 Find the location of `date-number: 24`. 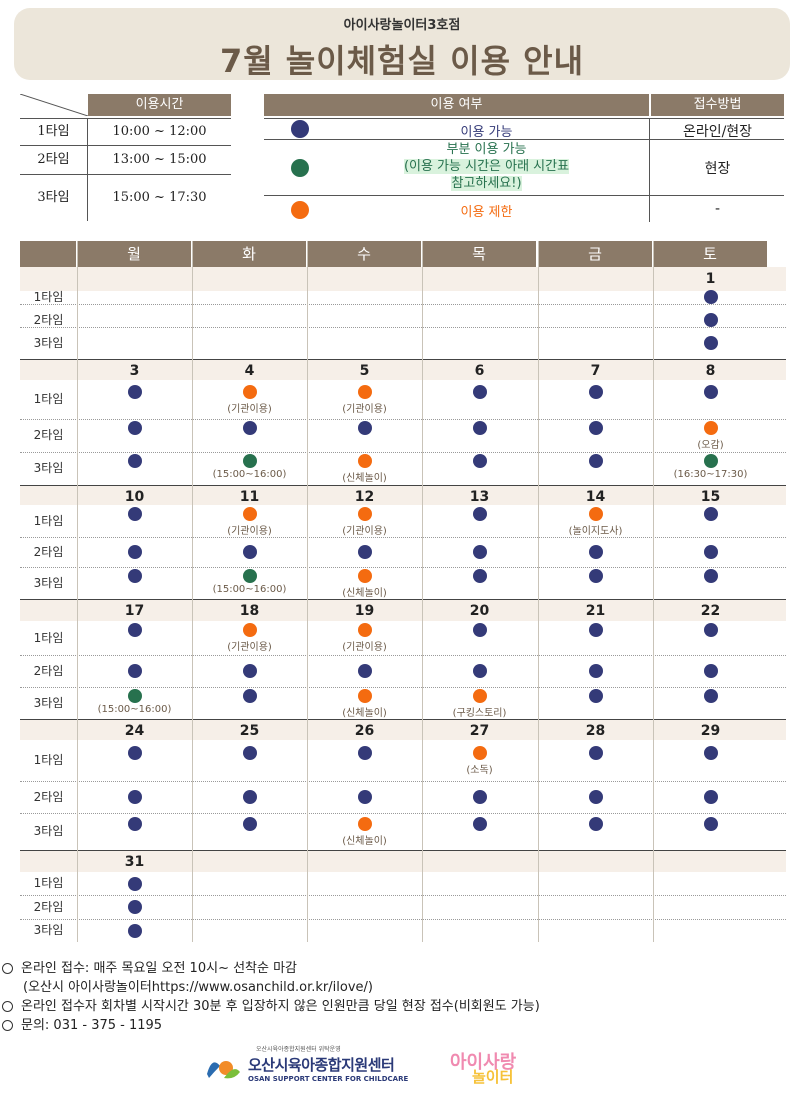

date-number: 24 is located at coordinates (134, 731).